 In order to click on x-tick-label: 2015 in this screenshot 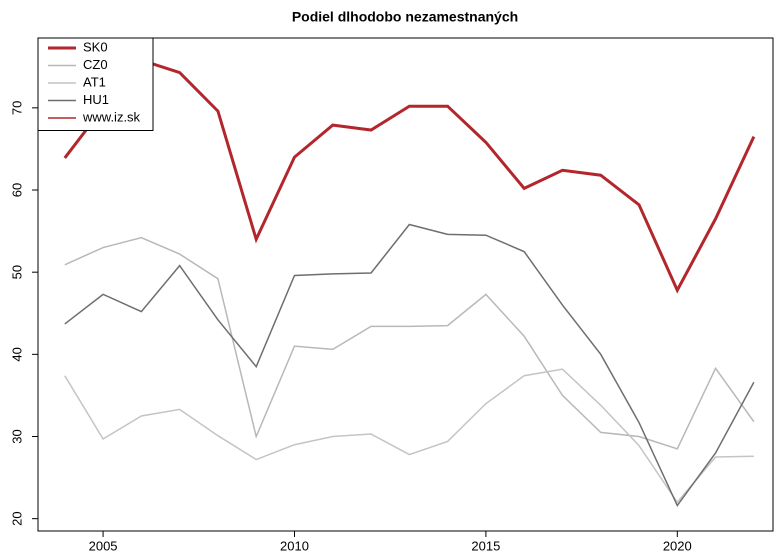, I will do `click(485, 545)`.